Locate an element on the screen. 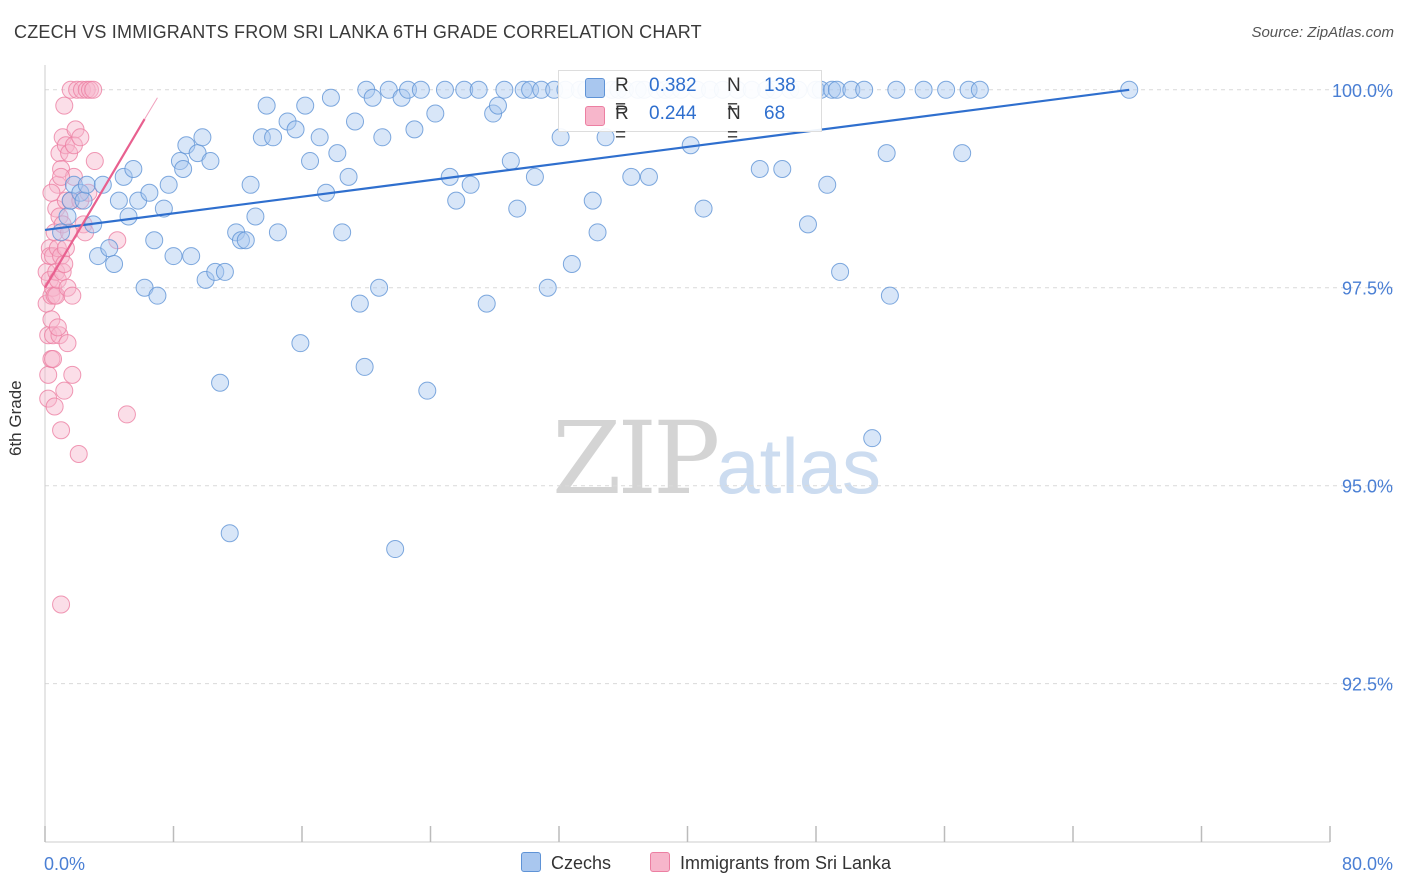  y-tick-label: 100.0% is located at coordinates (1362, 91).